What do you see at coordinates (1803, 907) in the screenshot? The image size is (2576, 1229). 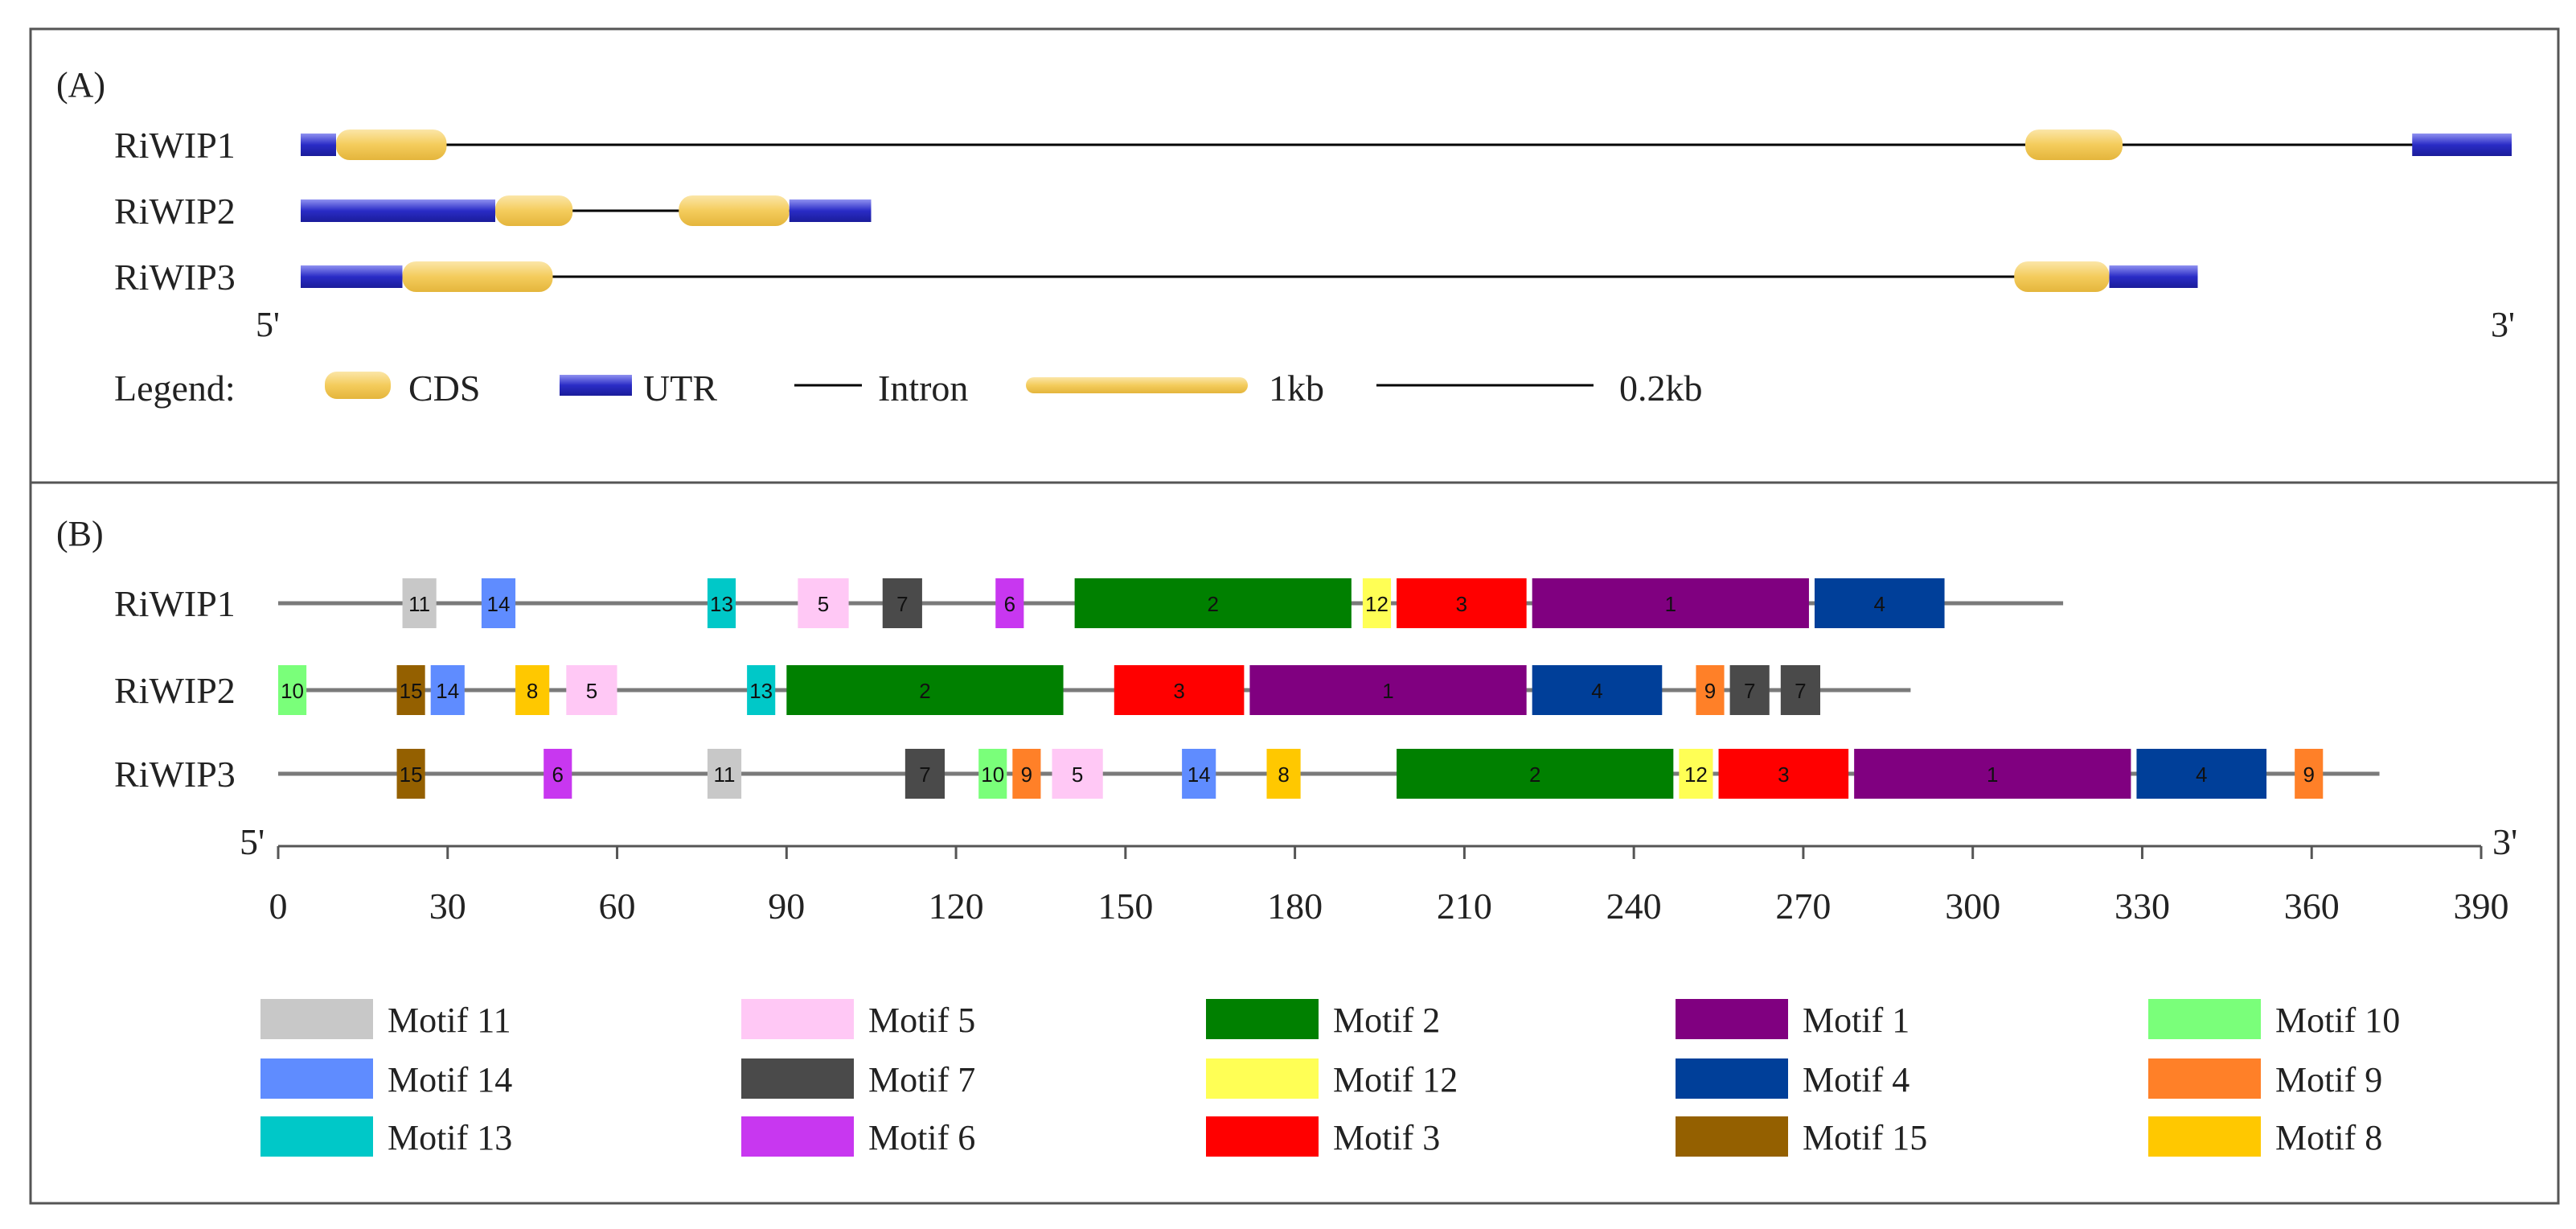 I see `axis-tick-label: 270` at bounding box center [1803, 907].